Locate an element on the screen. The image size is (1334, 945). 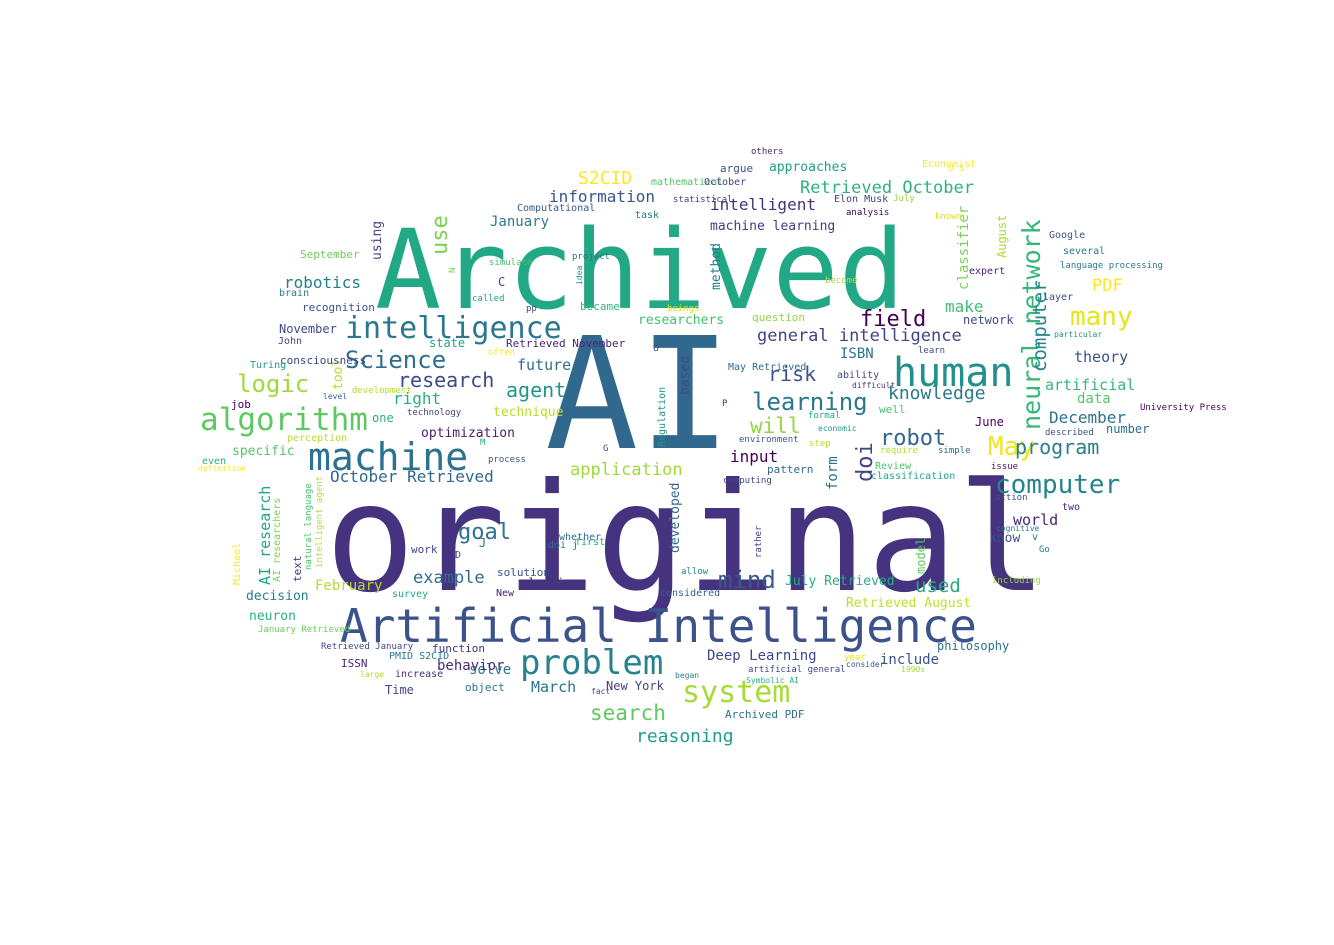
word-called: called is located at coordinates (488, 299).